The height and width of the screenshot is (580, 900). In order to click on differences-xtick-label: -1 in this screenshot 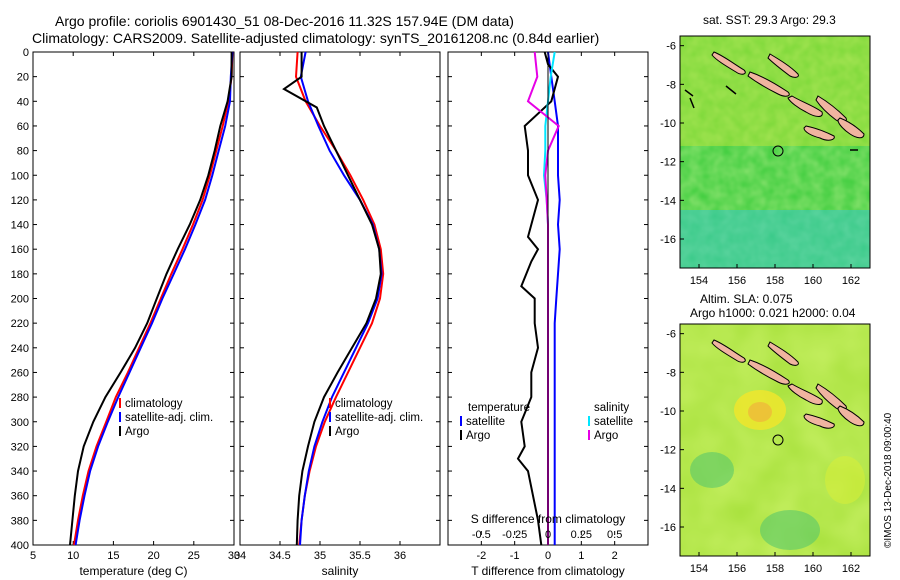, I will do `click(515, 556)`.